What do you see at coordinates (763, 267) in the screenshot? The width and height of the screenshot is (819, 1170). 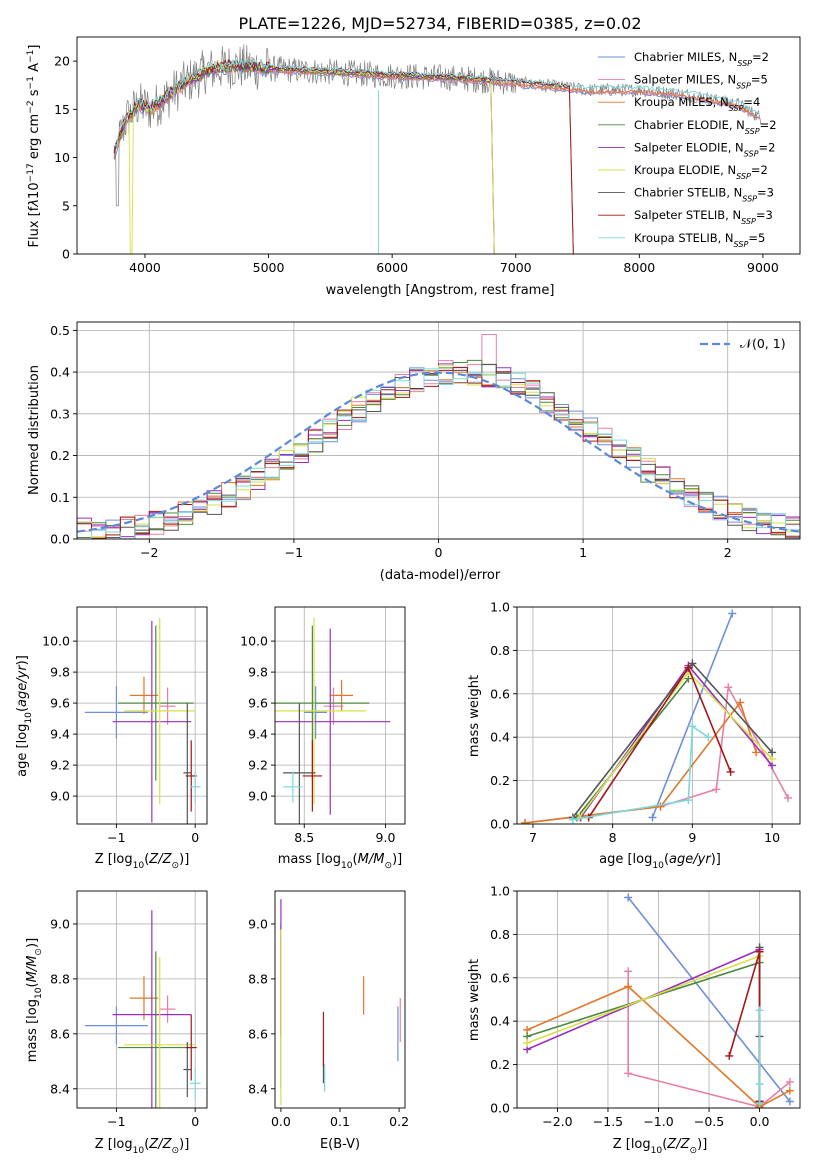 I see `x-tick-label: 9000` at bounding box center [763, 267].